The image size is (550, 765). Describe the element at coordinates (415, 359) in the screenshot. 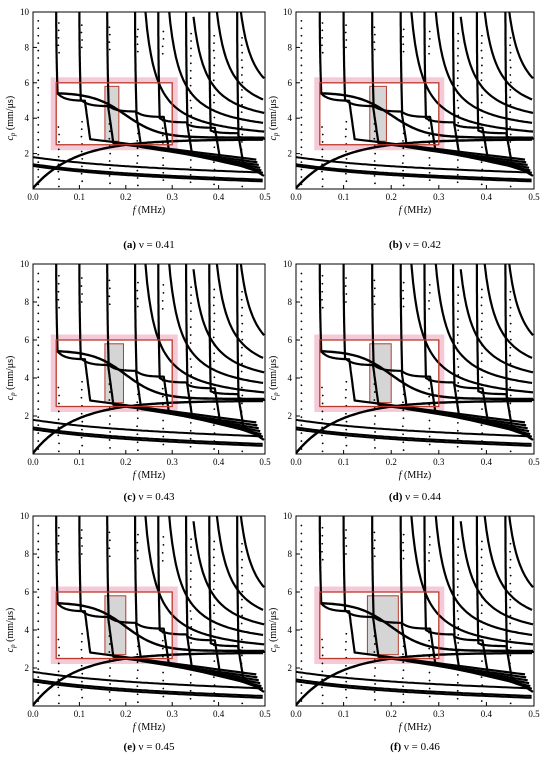

I see `curves-group` at that location.